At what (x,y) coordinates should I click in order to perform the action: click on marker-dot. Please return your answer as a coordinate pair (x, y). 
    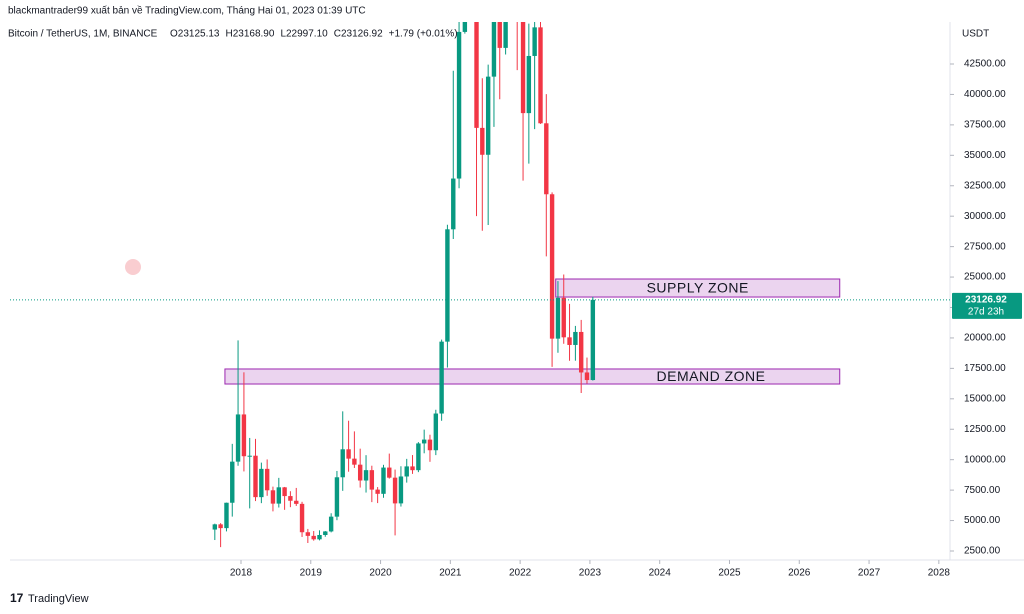
    Looking at the image, I should click on (133, 267).